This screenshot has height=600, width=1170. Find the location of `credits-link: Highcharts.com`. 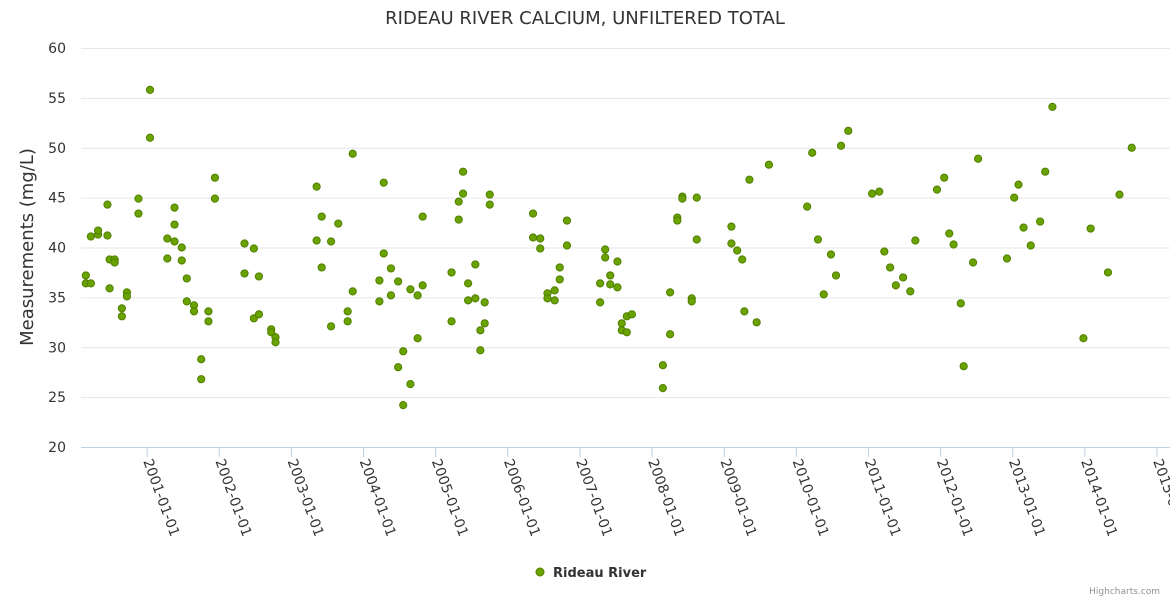

credits-link: Highcharts.com is located at coordinates (1124, 592).